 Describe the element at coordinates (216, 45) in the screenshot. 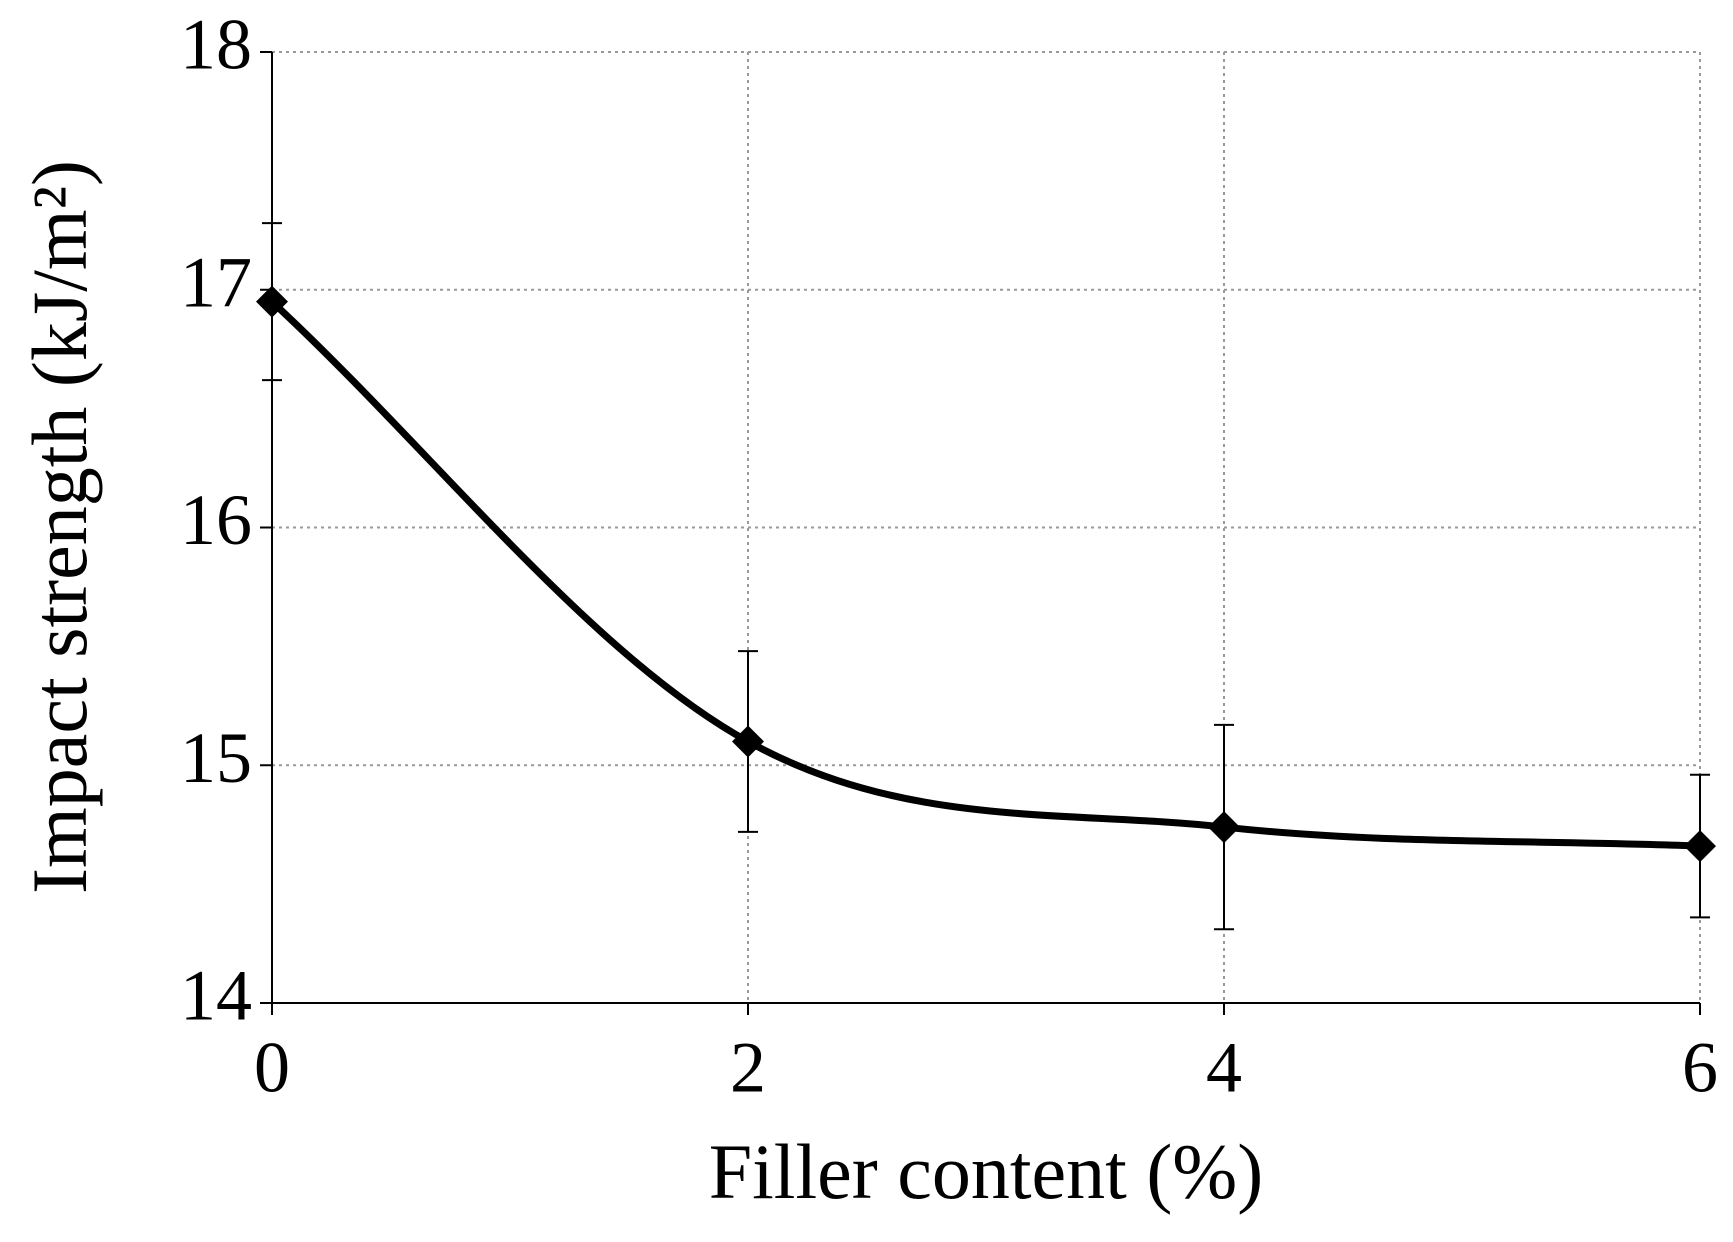

I see `y-tick-label: 18` at that location.